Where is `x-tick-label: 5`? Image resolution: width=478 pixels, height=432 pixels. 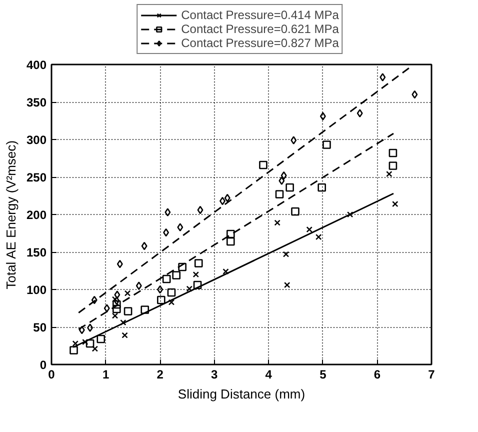 x-tick-label: 5 is located at coordinates (323, 375).